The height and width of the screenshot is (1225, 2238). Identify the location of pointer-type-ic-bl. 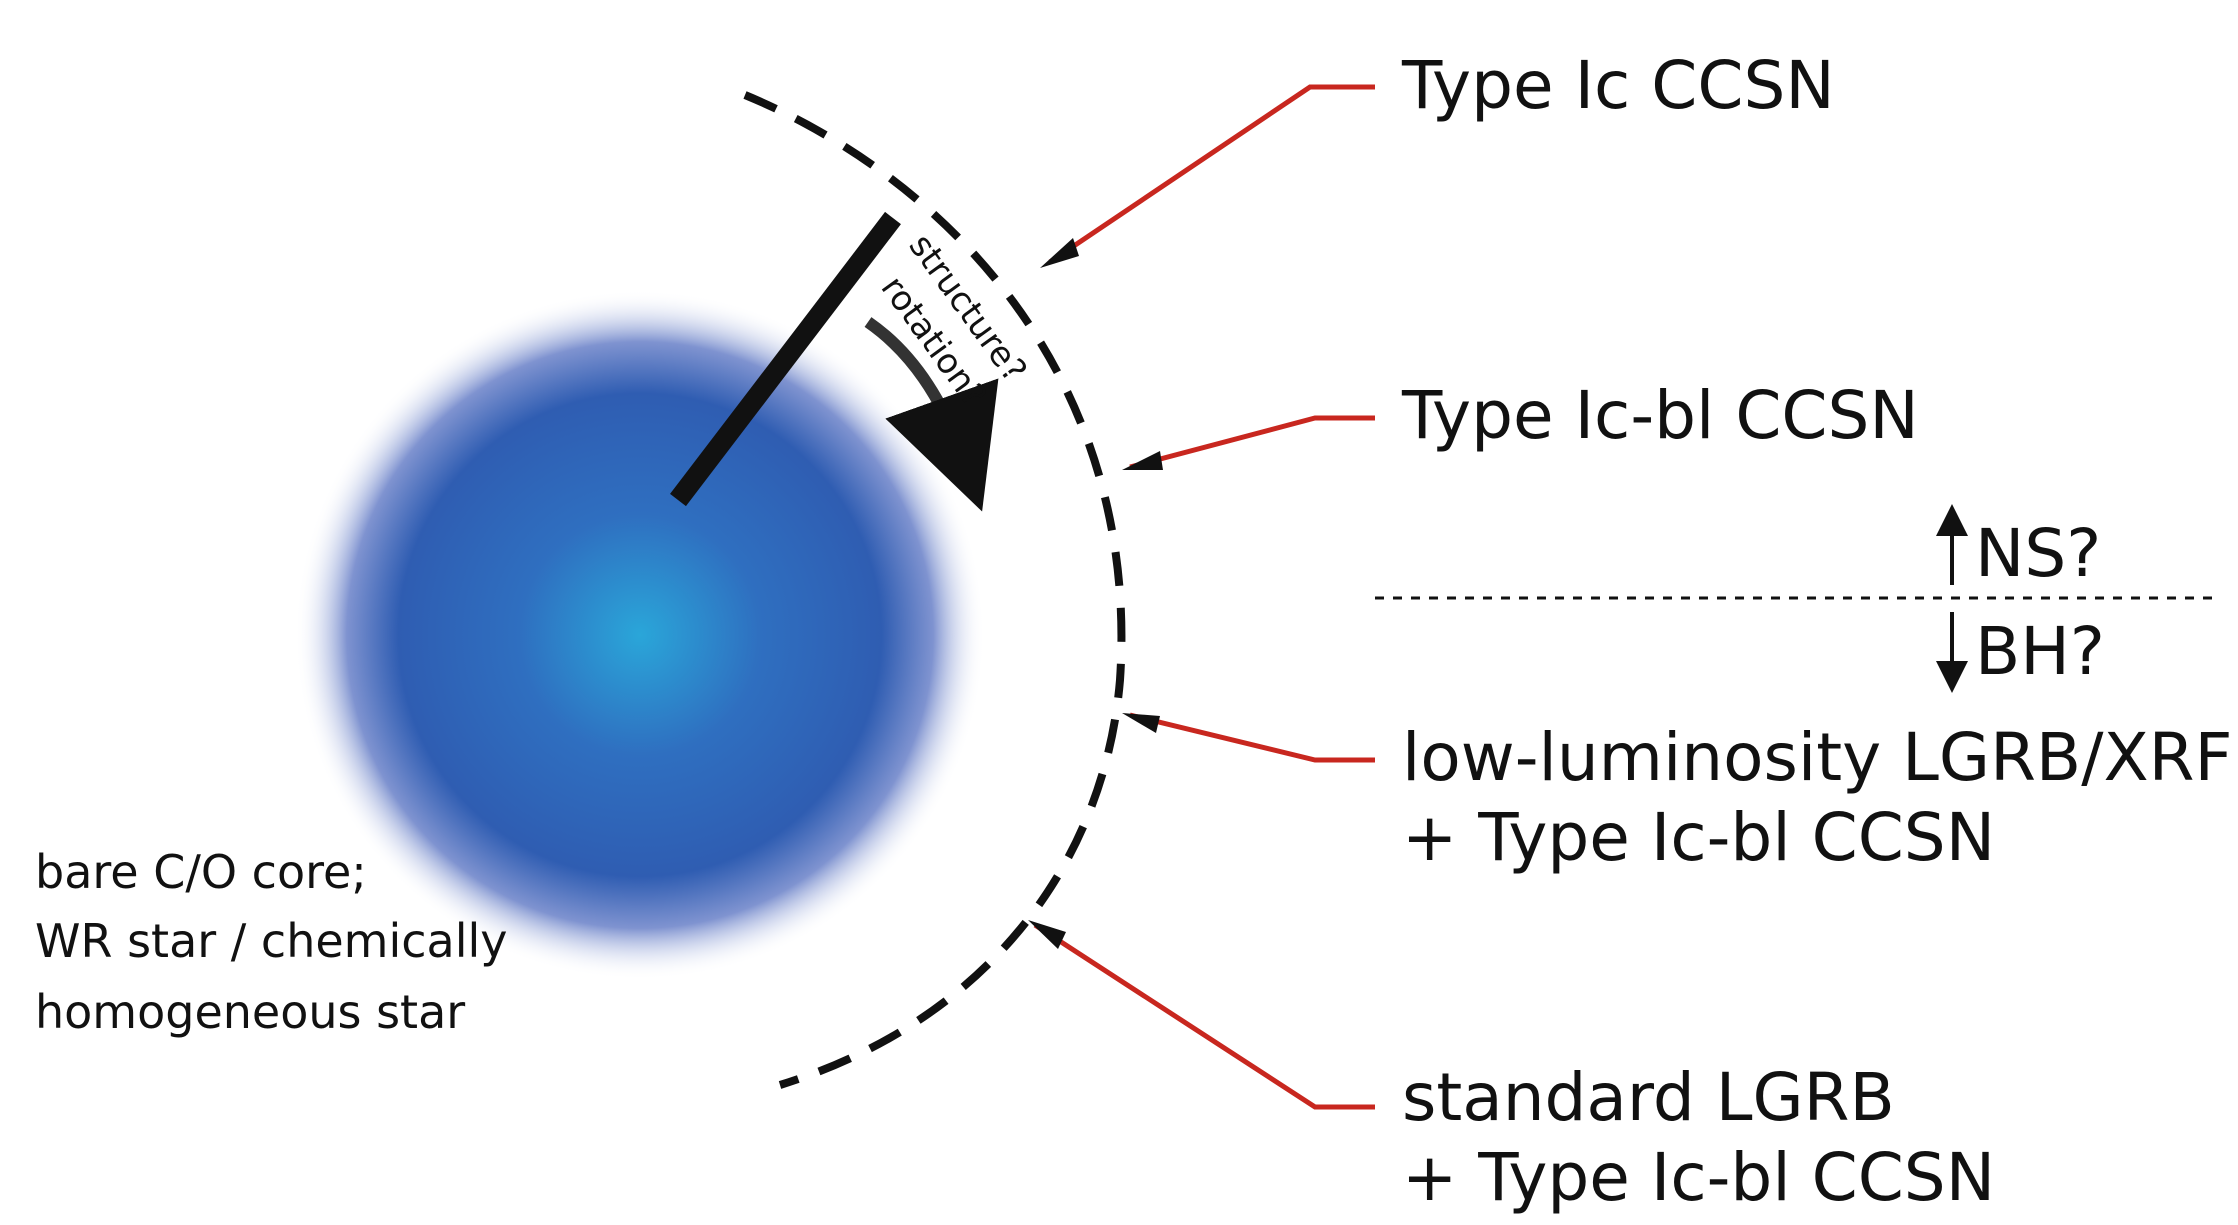
(1252, 442).